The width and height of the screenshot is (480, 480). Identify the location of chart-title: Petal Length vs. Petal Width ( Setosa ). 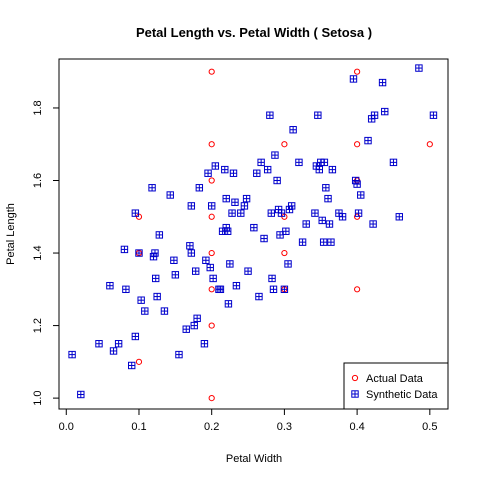
(254, 32).